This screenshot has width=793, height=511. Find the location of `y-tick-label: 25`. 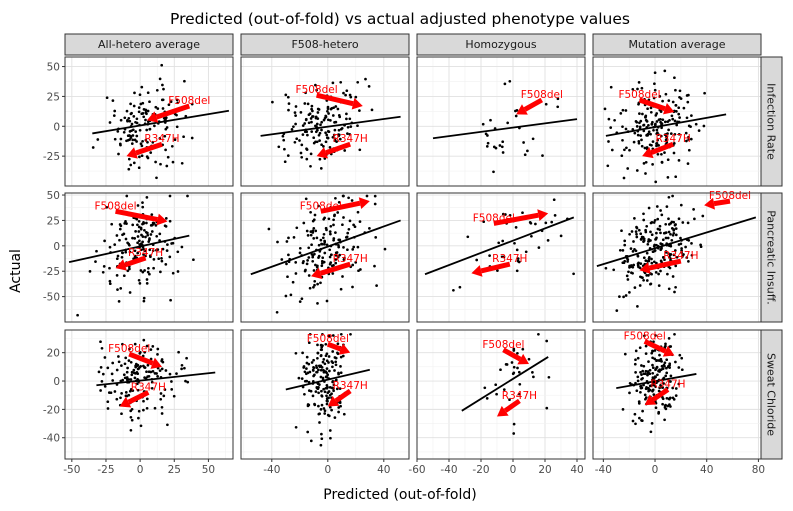

y-tick-label: 25 is located at coordinates (53, 97).